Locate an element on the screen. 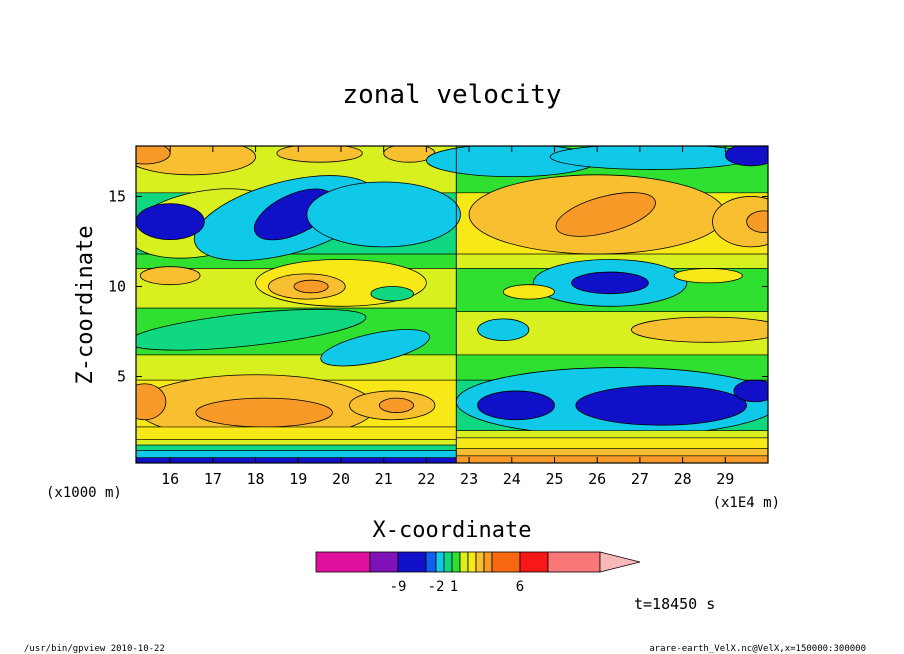 The height and width of the screenshot is (654, 904). x-tick-label: 18 is located at coordinates (256, 479).